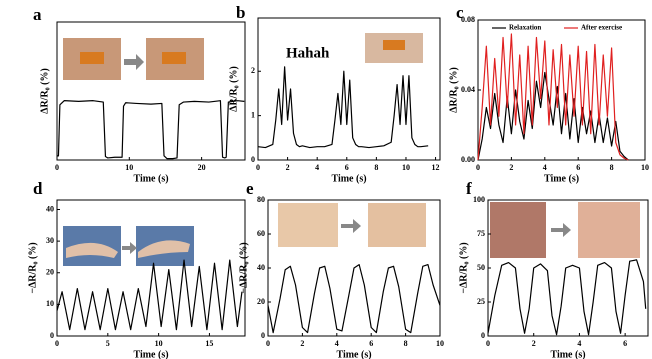 This screenshot has width=652, height=359. I want to click on y-tick-label: 30, so click(50, 240).